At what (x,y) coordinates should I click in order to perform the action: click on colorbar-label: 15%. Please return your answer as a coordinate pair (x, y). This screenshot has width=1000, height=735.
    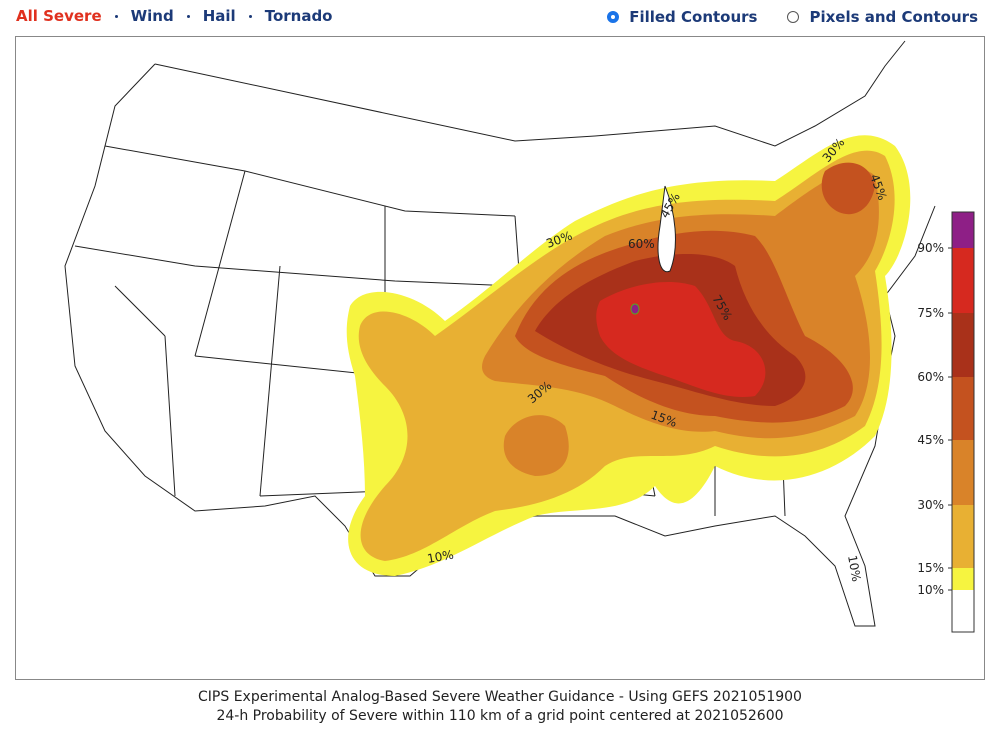
    Looking at the image, I should click on (930, 568).